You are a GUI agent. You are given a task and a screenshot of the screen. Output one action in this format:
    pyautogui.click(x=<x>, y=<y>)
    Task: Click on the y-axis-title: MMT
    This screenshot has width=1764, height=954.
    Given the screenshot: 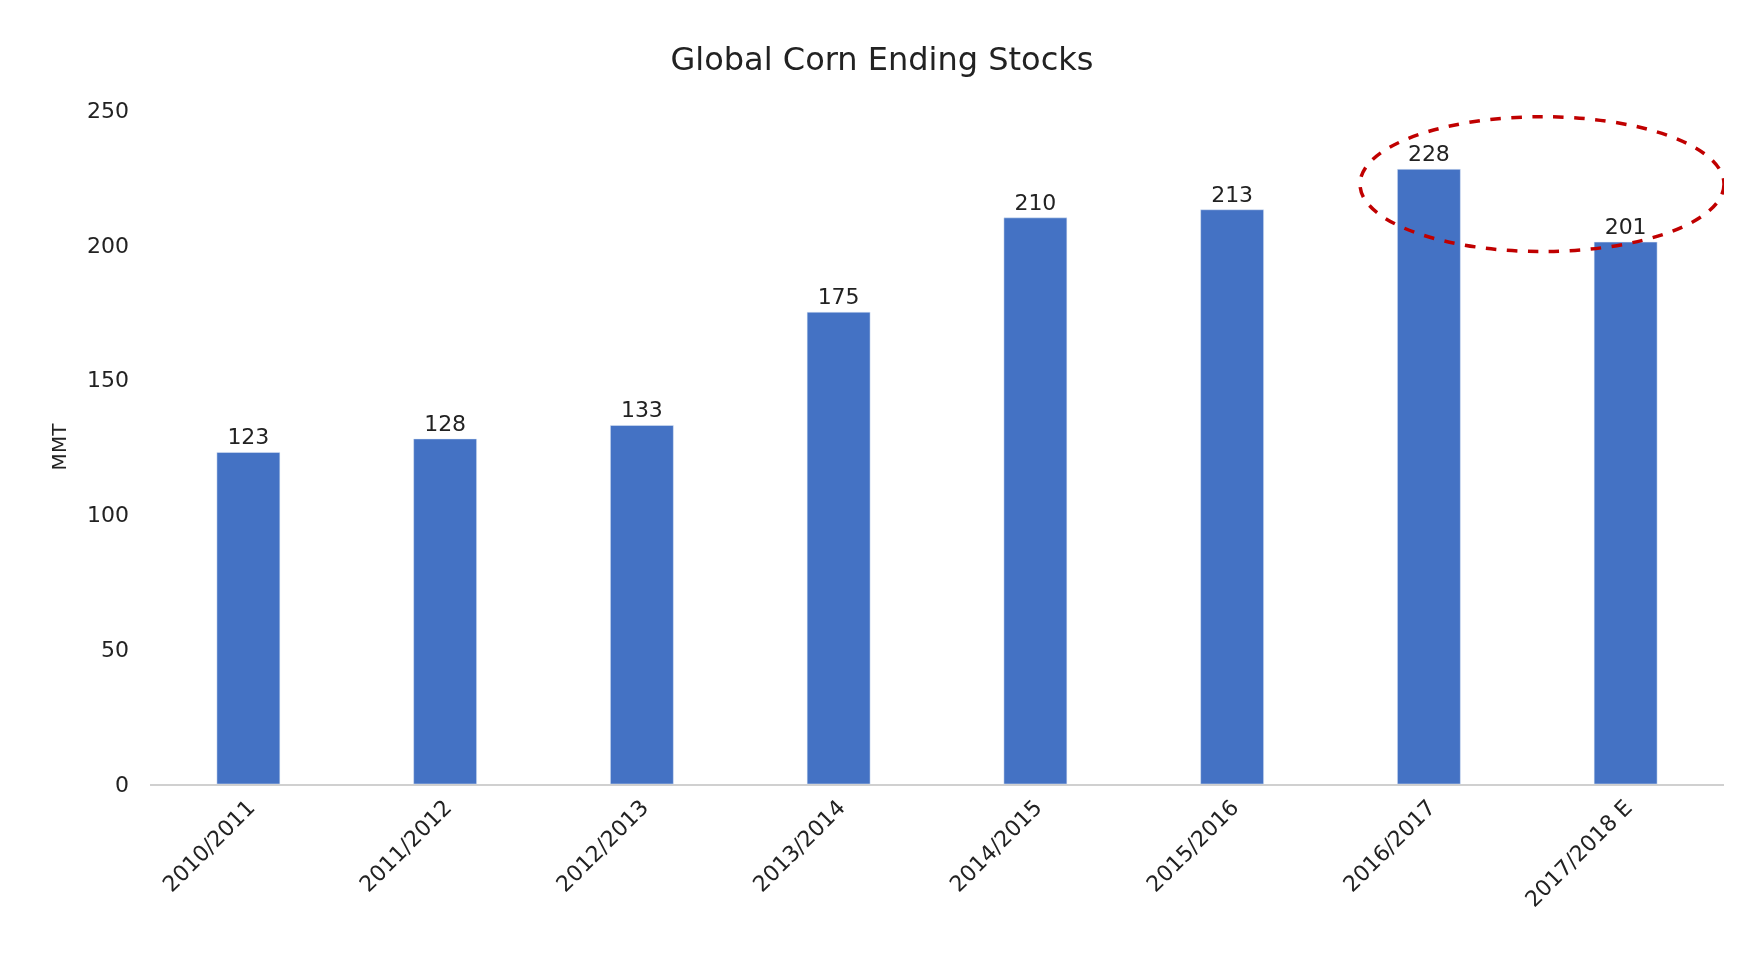 What is the action you would take?
    pyautogui.click(x=58, y=446)
    